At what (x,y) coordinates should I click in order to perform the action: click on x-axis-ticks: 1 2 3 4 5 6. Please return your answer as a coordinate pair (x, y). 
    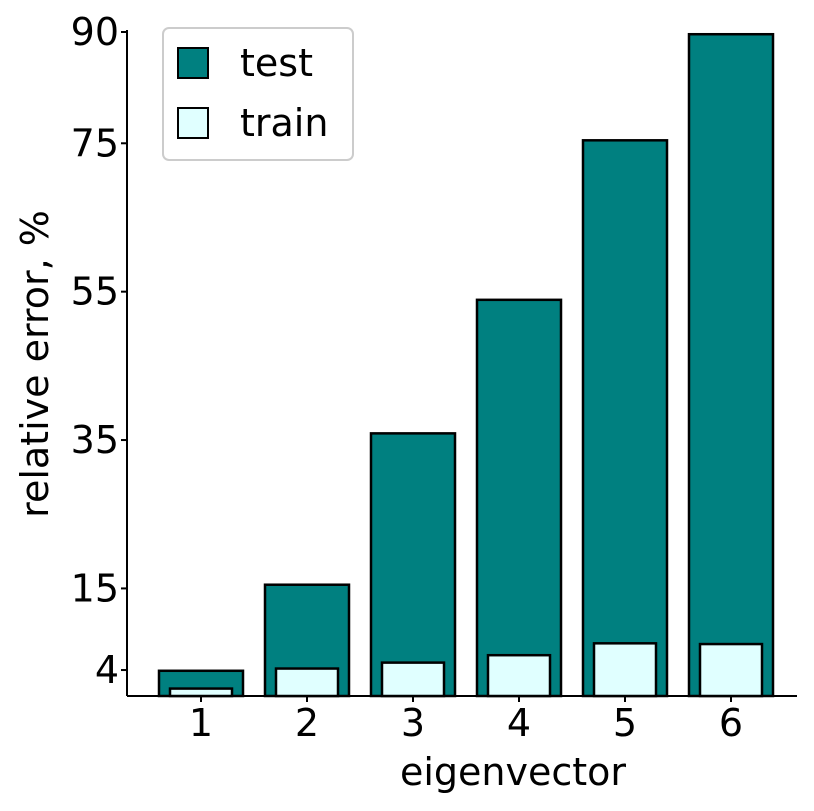
    Looking at the image, I should click on (466, 720).